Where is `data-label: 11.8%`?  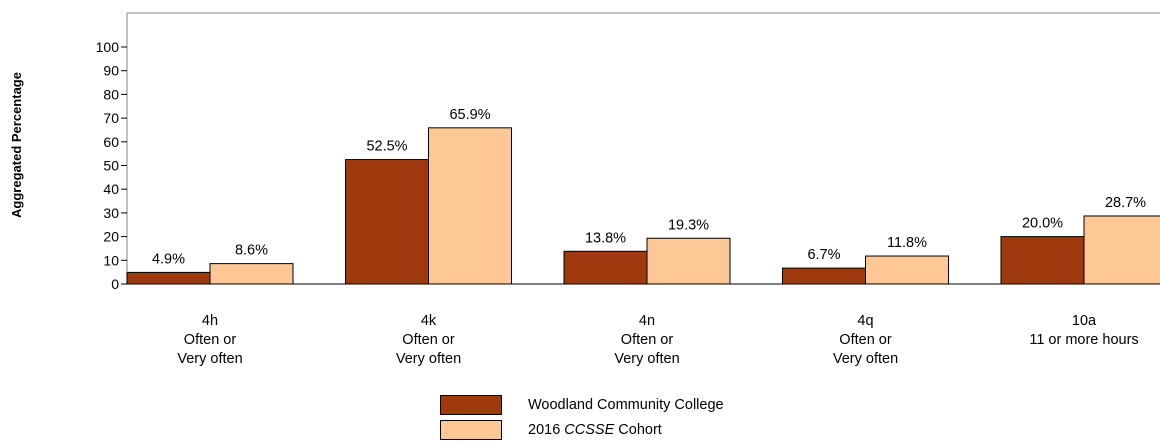
data-label: 11.8% is located at coordinates (907, 243).